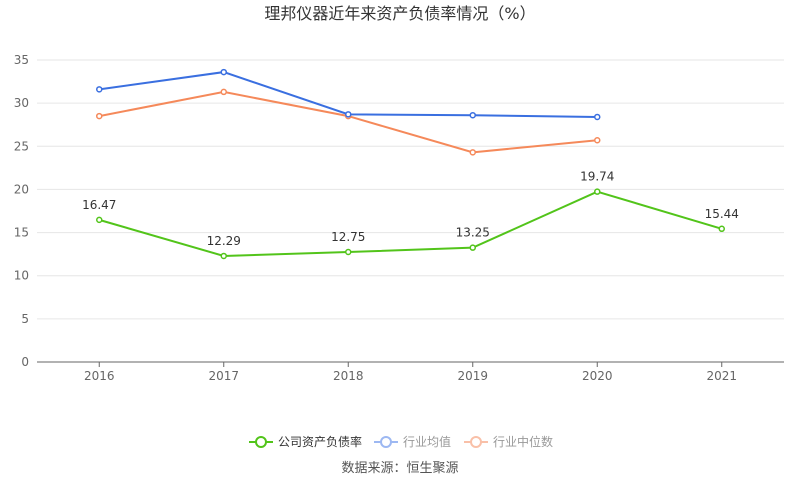 Image resolution: width=800 pixels, height=501 pixels. Describe the element at coordinates (399, 468) in the screenshot. I see `data-source: 数据来源：恒生聚源` at that location.